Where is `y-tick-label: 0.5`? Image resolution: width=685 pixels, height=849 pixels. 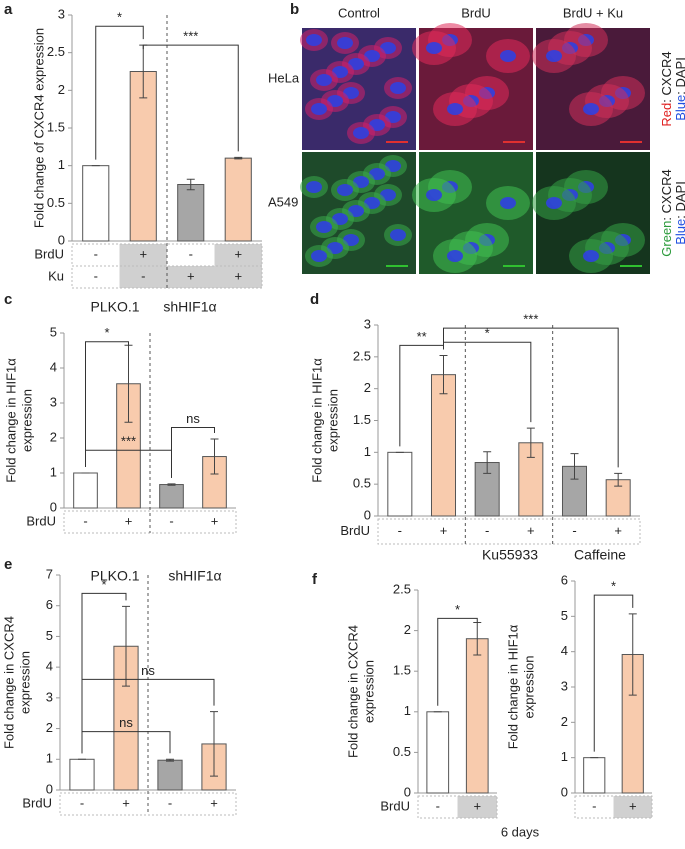
y-tick-label: 0.5 is located at coordinates (56, 202).